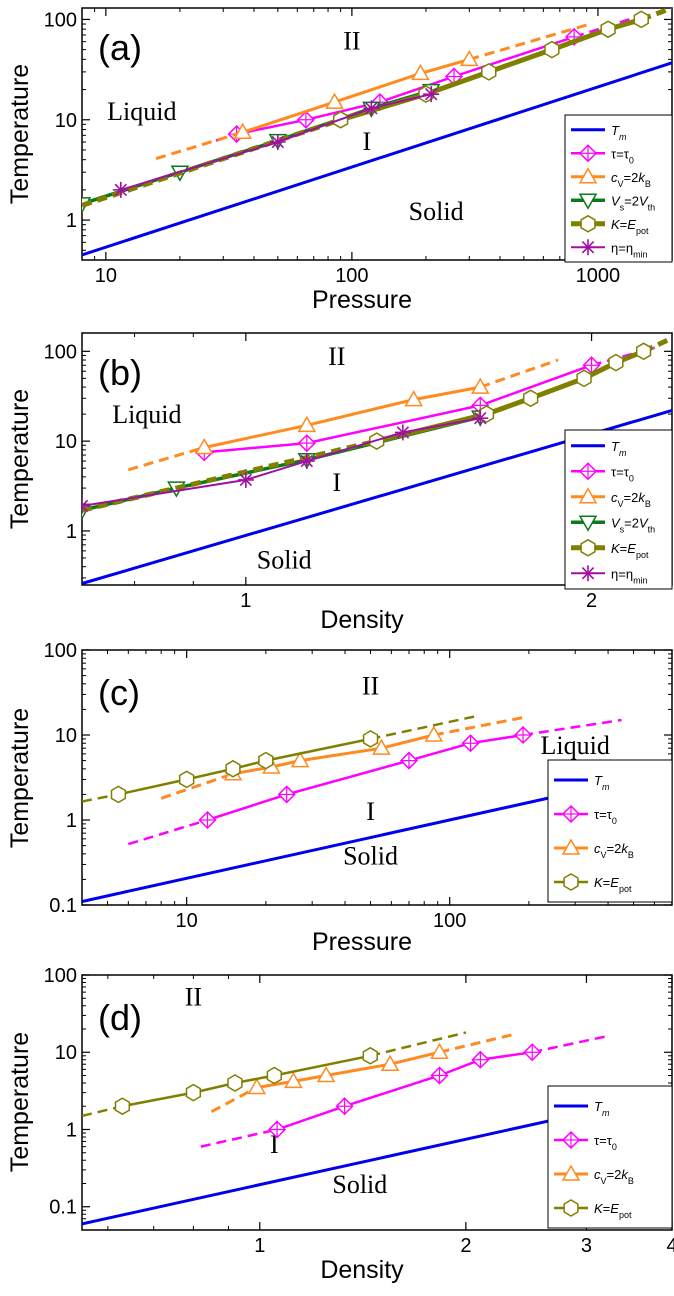 The image size is (674, 1296). Describe the element at coordinates (615, 446) in the screenshot. I see `legend-label-part: T` at that location.